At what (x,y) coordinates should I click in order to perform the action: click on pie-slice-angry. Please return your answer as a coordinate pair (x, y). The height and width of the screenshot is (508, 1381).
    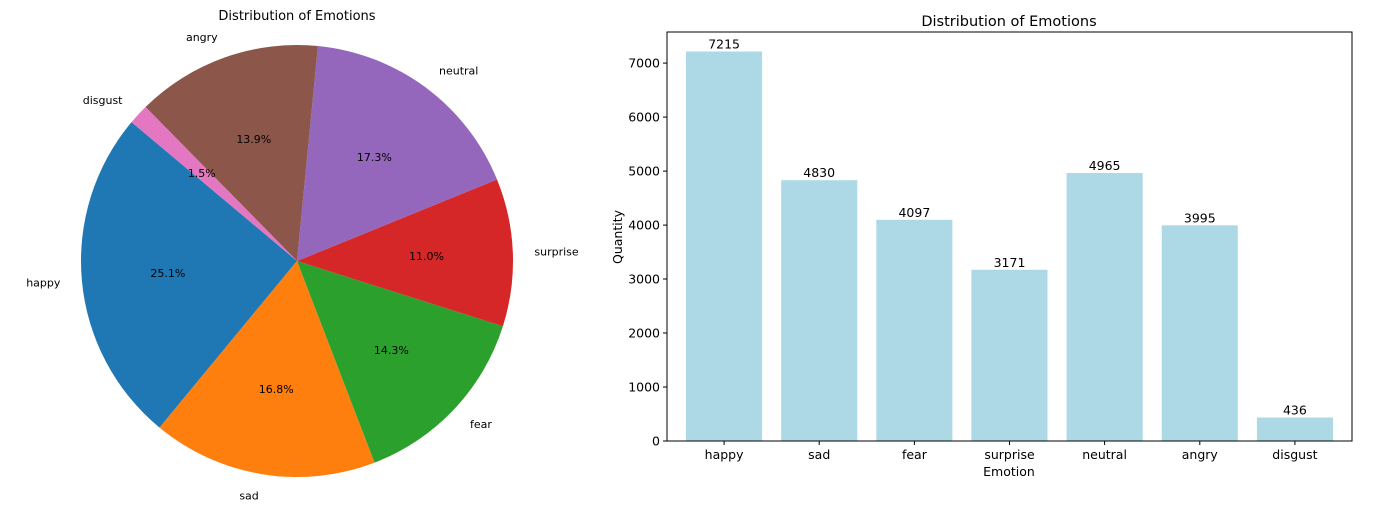
    Looking at the image, I should click on (231, 153).